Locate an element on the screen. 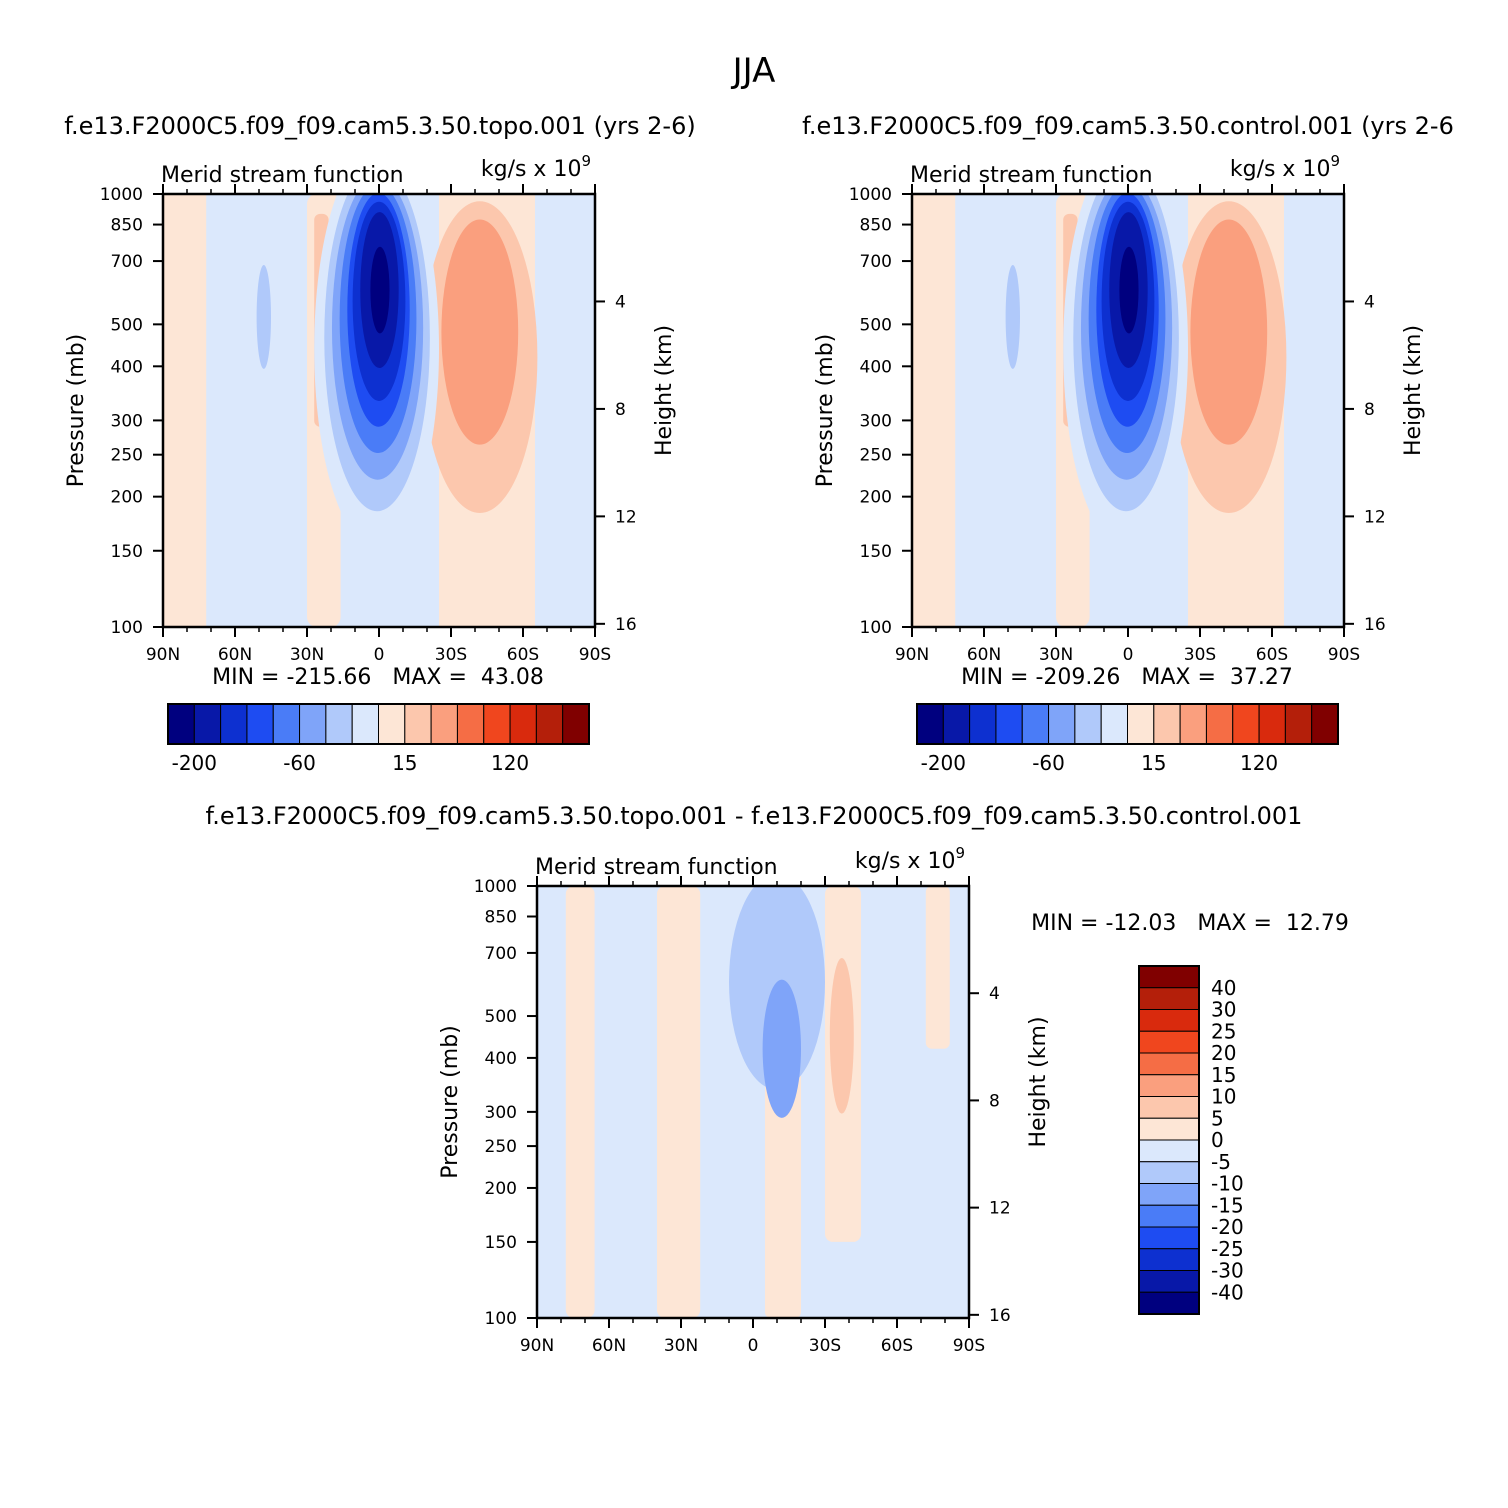 The width and height of the screenshot is (1508, 1508). neg-band-farsouth is located at coordinates (1320, 410).